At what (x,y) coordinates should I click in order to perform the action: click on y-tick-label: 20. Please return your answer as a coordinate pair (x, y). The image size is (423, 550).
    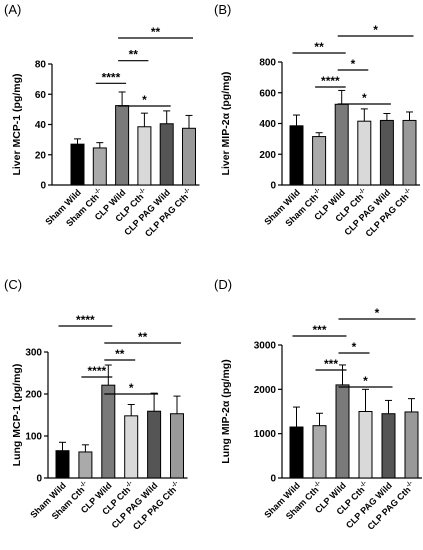
    Looking at the image, I should click on (41, 155).